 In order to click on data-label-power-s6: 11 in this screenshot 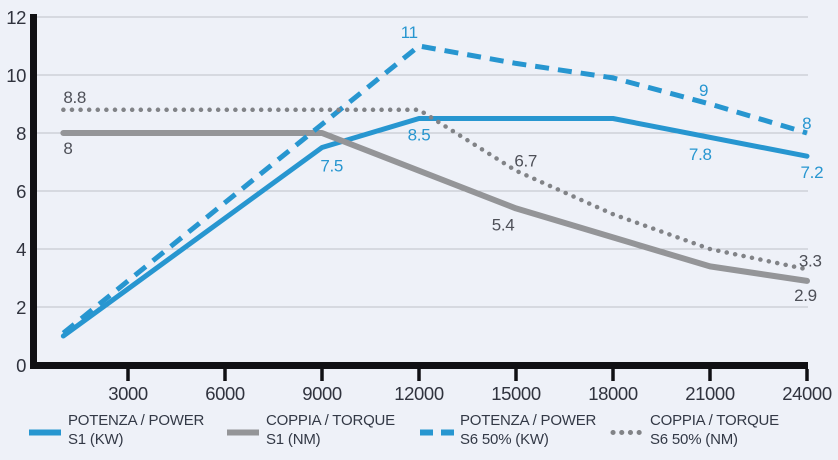, I will do `click(409, 32)`.